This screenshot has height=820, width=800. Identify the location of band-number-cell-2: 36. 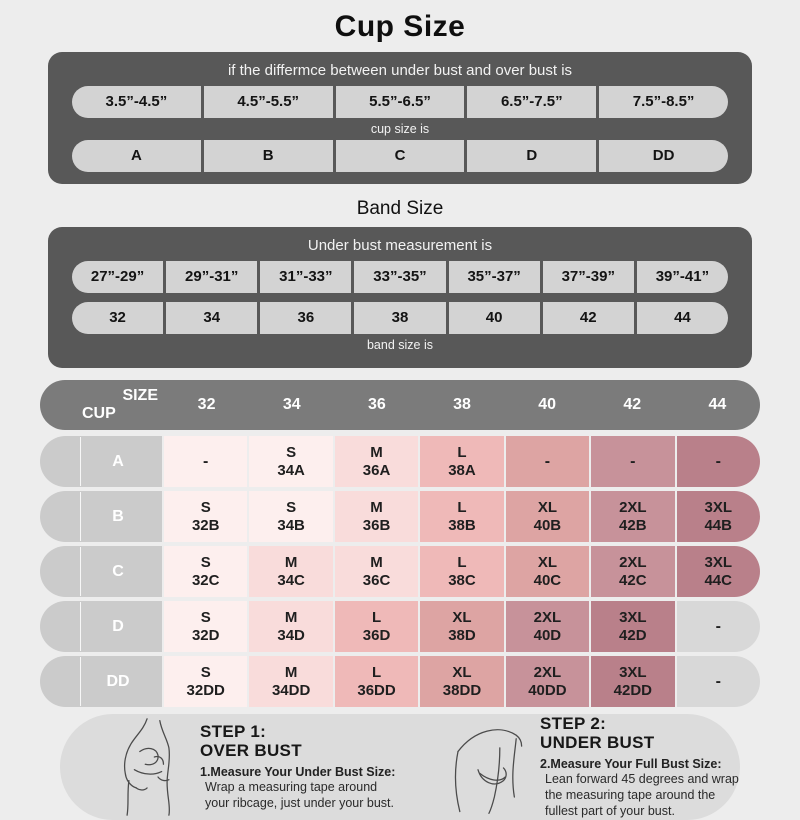
(306, 318).